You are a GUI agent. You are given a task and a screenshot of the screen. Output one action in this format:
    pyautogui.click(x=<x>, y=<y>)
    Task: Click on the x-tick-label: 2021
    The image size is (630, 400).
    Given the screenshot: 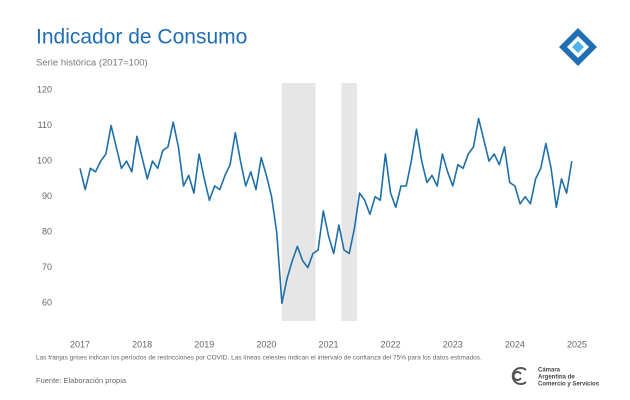 What is the action you would take?
    pyautogui.click(x=328, y=344)
    